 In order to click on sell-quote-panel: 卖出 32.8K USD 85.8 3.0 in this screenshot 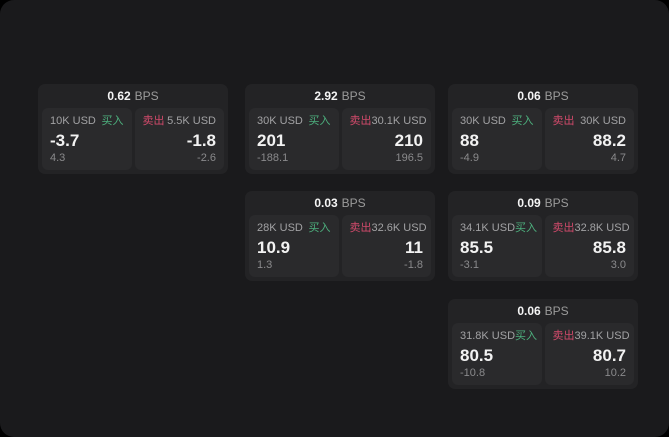, I will do `click(589, 246)`.